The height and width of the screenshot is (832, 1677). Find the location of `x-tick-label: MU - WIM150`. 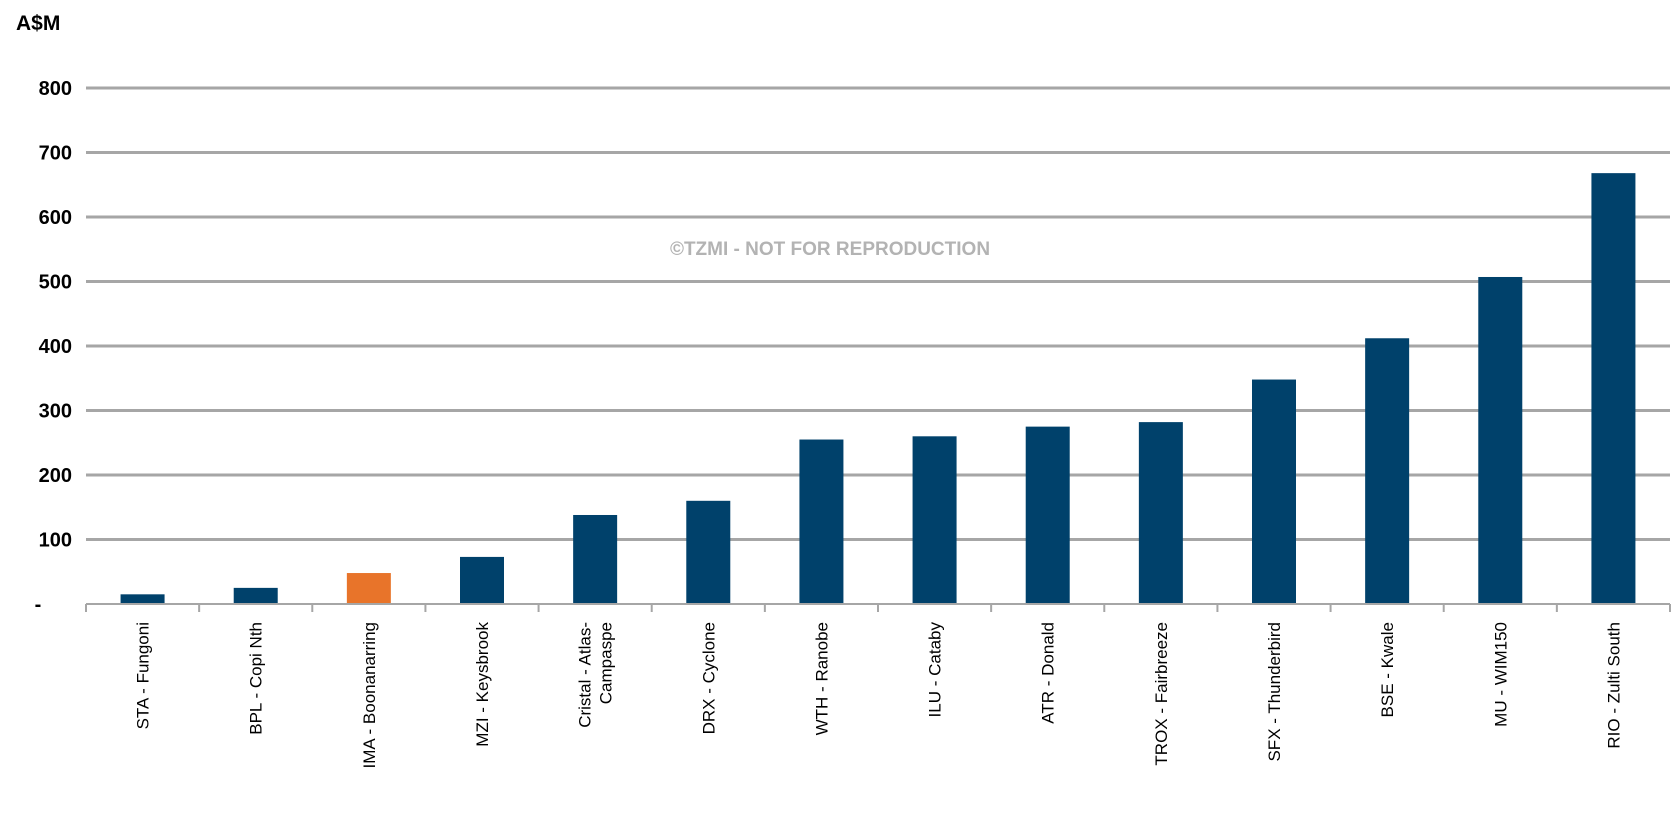

x-tick-label: MU - WIM150 is located at coordinates (1500, 674).